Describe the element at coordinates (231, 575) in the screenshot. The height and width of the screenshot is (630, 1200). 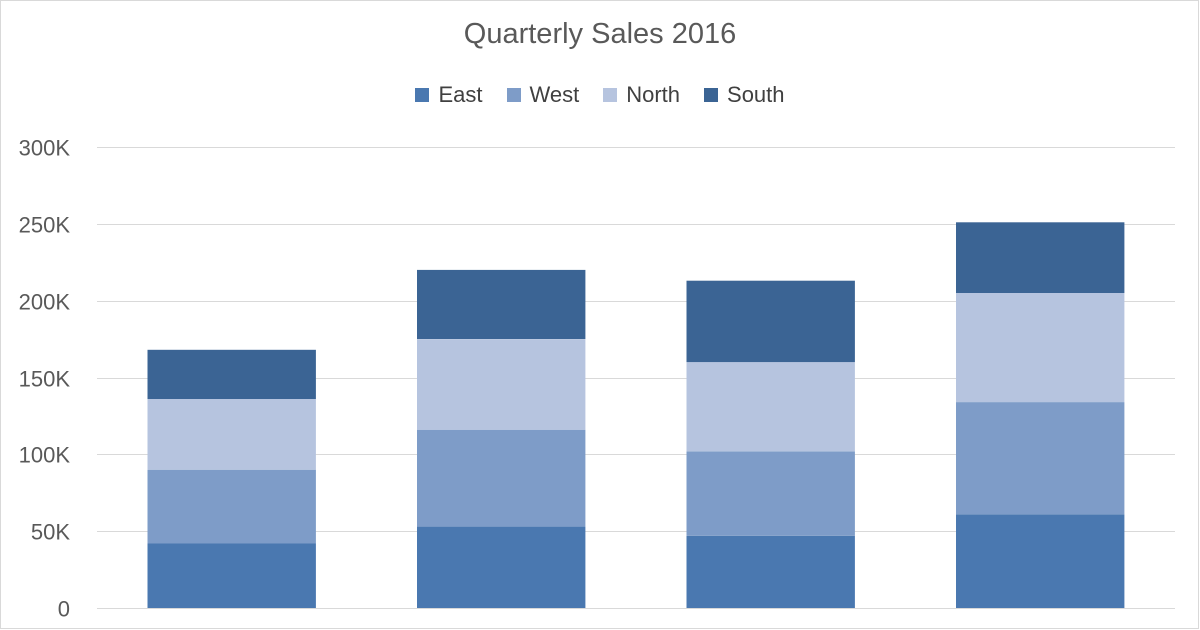
I see `bar-east-q1` at that location.